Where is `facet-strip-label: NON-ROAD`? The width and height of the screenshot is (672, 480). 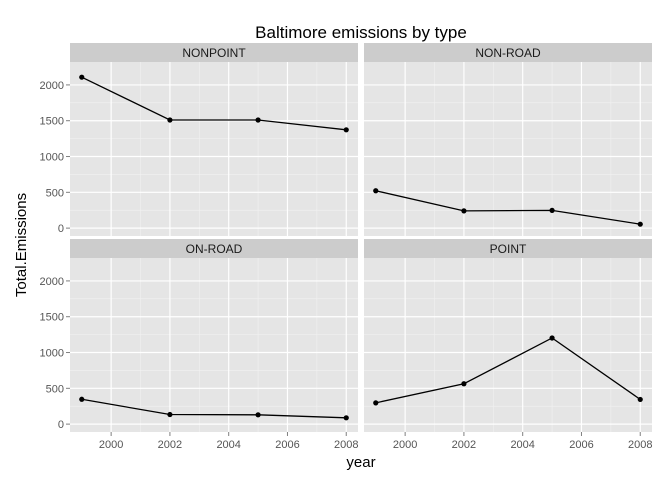
facet-strip-label: NON-ROAD is located at coordinates (508, 53).